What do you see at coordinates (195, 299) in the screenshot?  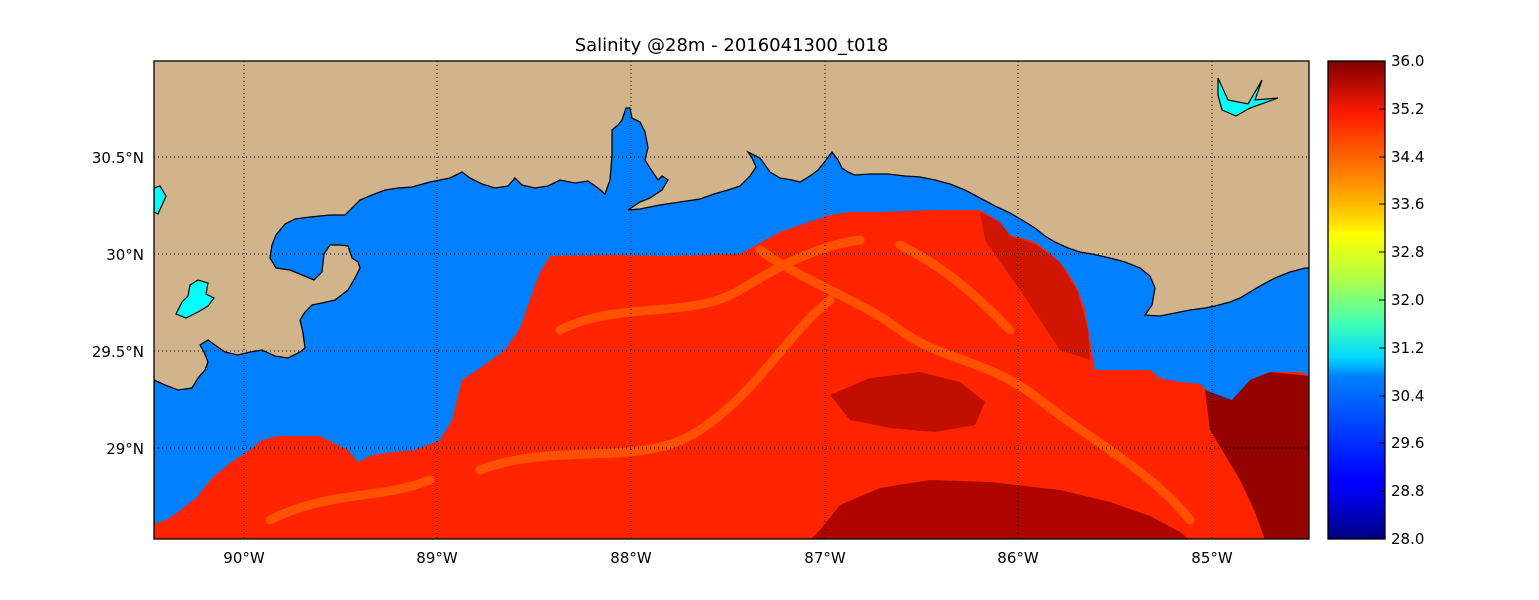 I see `lake-salvador` at bounding box center [195, 299].